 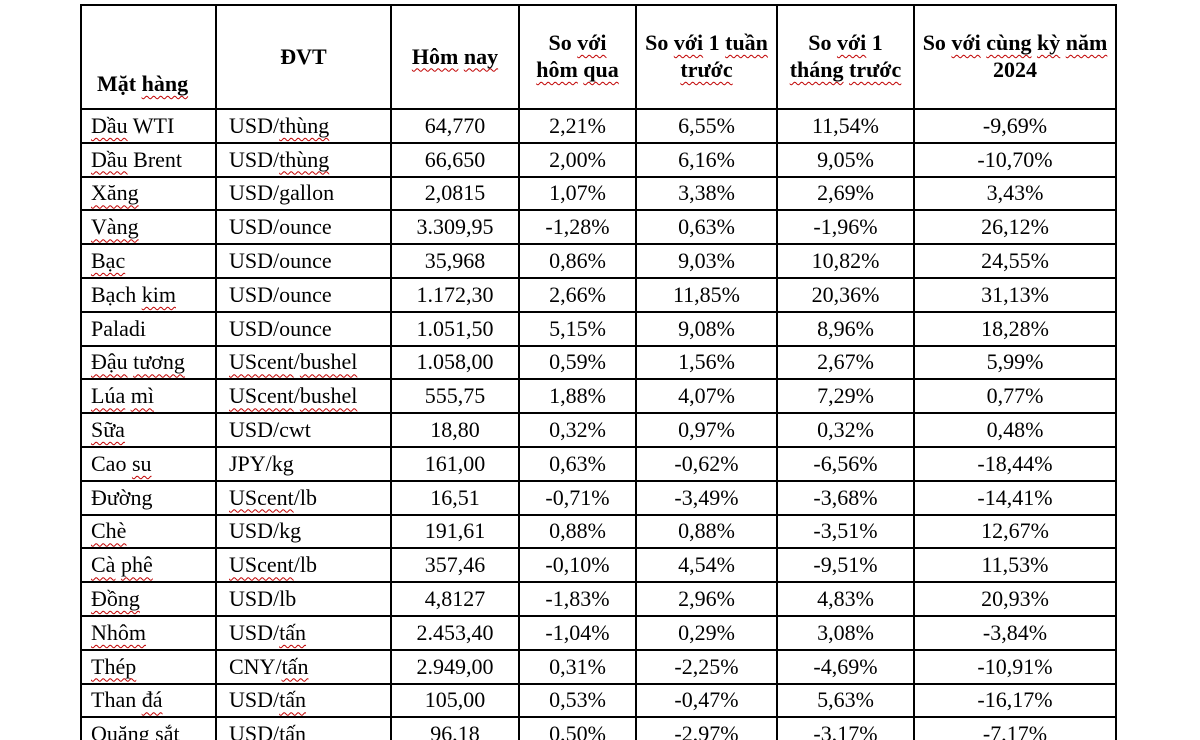 I want to click on spellcheck-underline: năm, so click(x=1086, y=43).